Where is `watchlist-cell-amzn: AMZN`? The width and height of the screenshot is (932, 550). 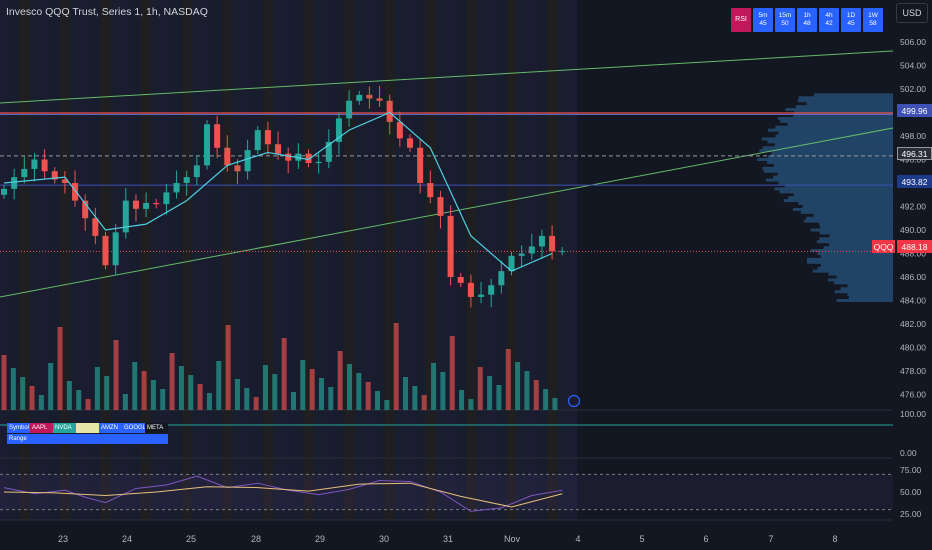
watchlist-cell-amzn: AMZN is located at coordinates (110, 428).